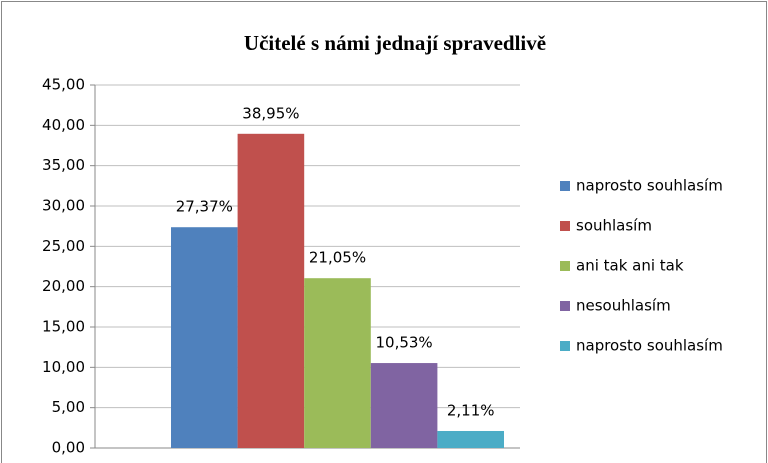 This screenshot has width=768, height=463. I want to click on legend-label: ani tak ani tak, so click(630, 266).